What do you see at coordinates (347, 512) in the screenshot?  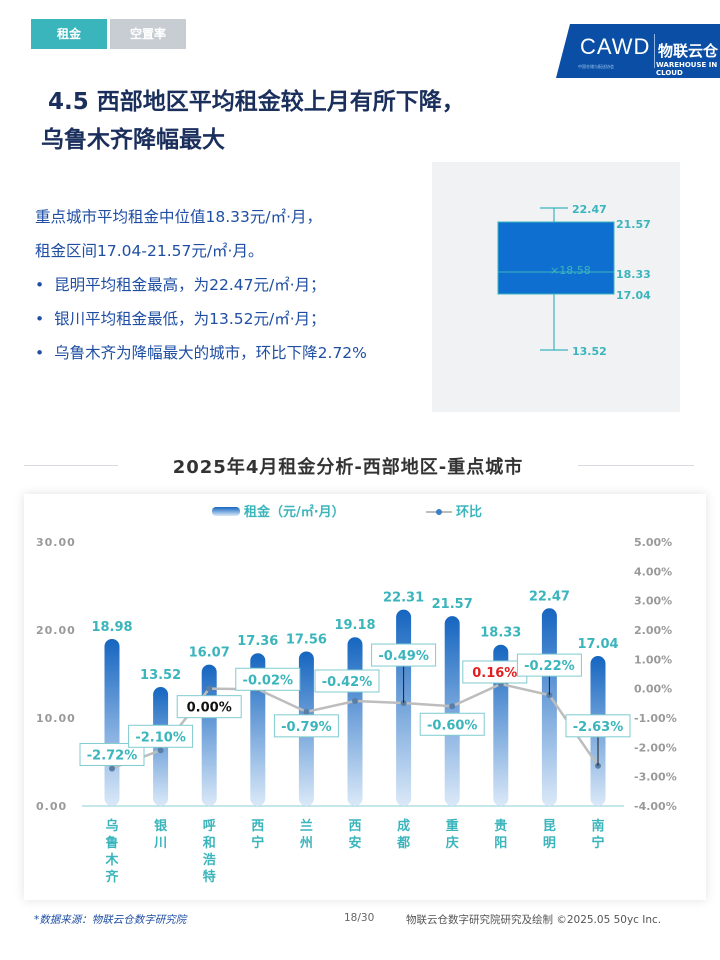 I see `chart-legend: 租金（元/㎡·月） 环比` at bounding box center [347, 512].